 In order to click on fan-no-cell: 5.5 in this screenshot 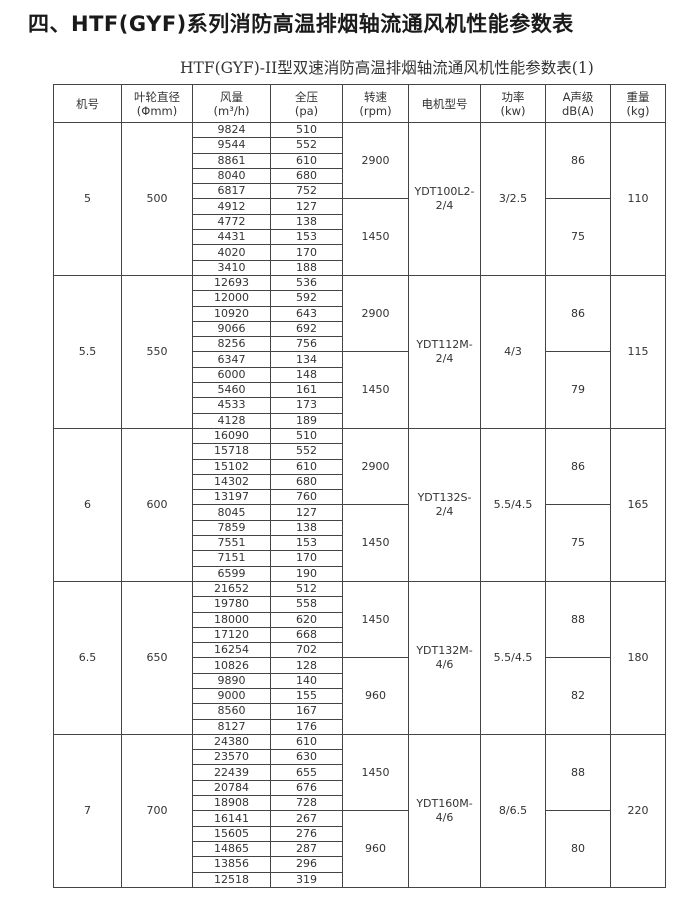, I will do `click(87, 351)`.